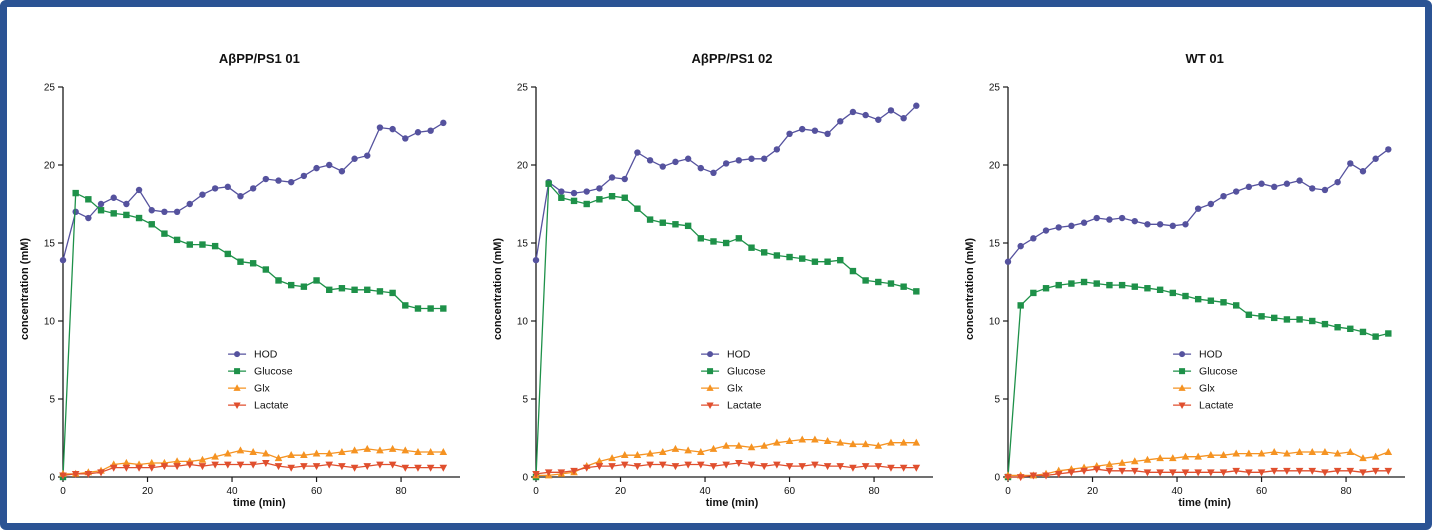  I want to click on y-tick-label: 20, so click(995, 166).